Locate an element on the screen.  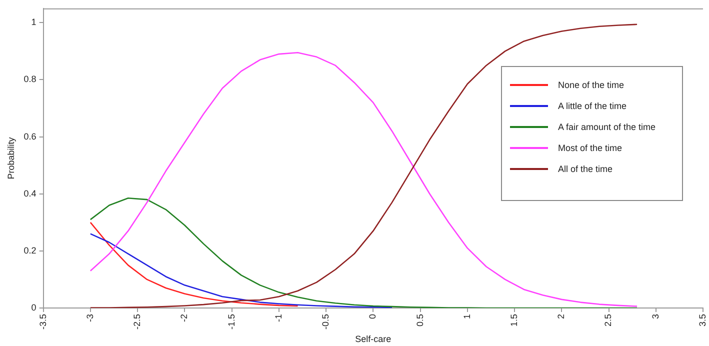
x-tick-label: -2.5 is located at coordinates (137, 322).